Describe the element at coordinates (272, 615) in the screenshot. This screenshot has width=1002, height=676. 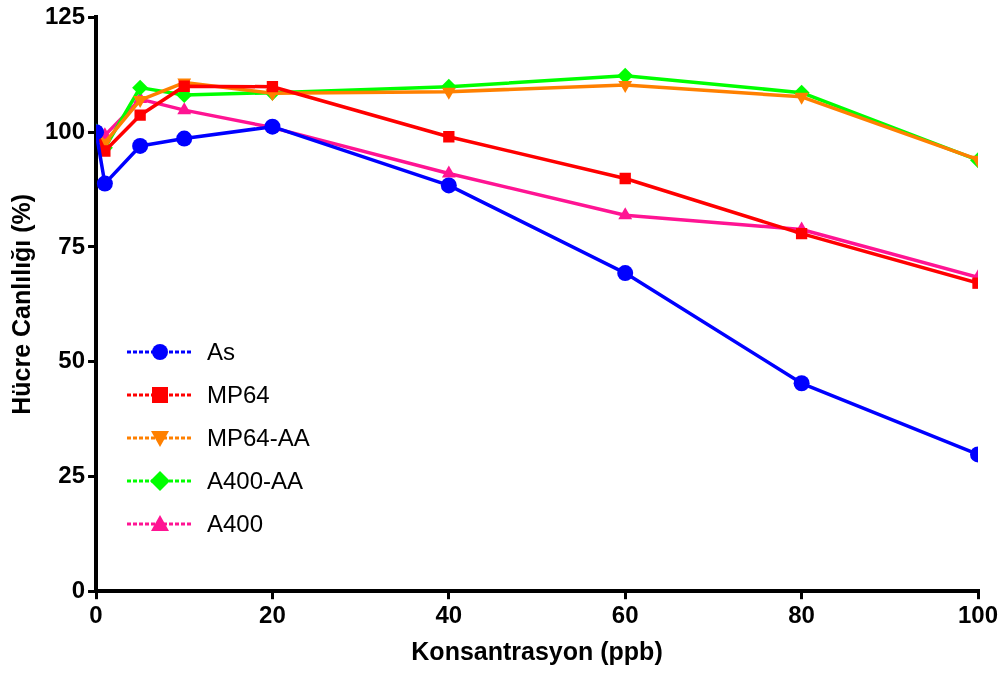
I see `x-tick-label: 20` at that location.